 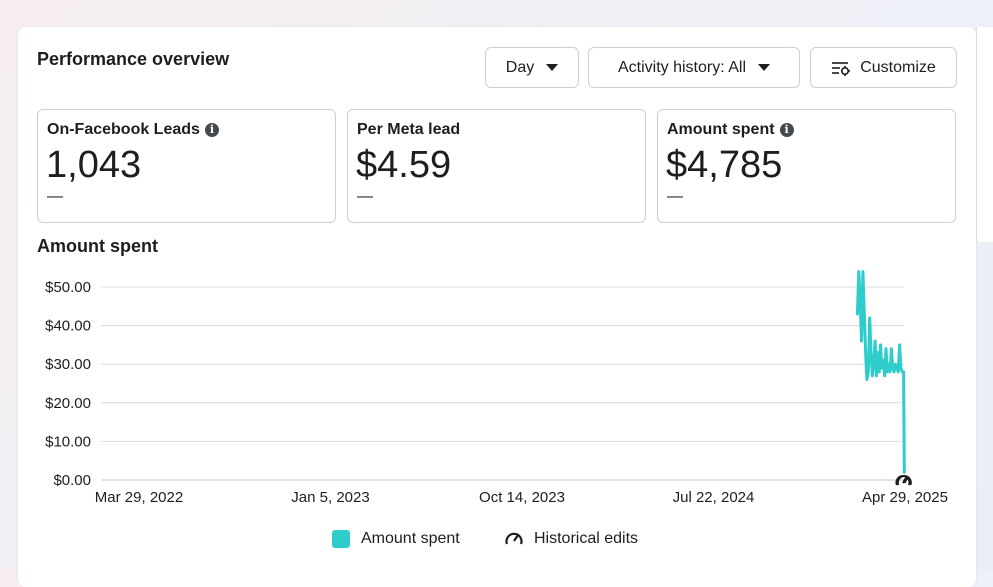 I want to click on metric-label: Amount spent, so click(x=721, y=129).